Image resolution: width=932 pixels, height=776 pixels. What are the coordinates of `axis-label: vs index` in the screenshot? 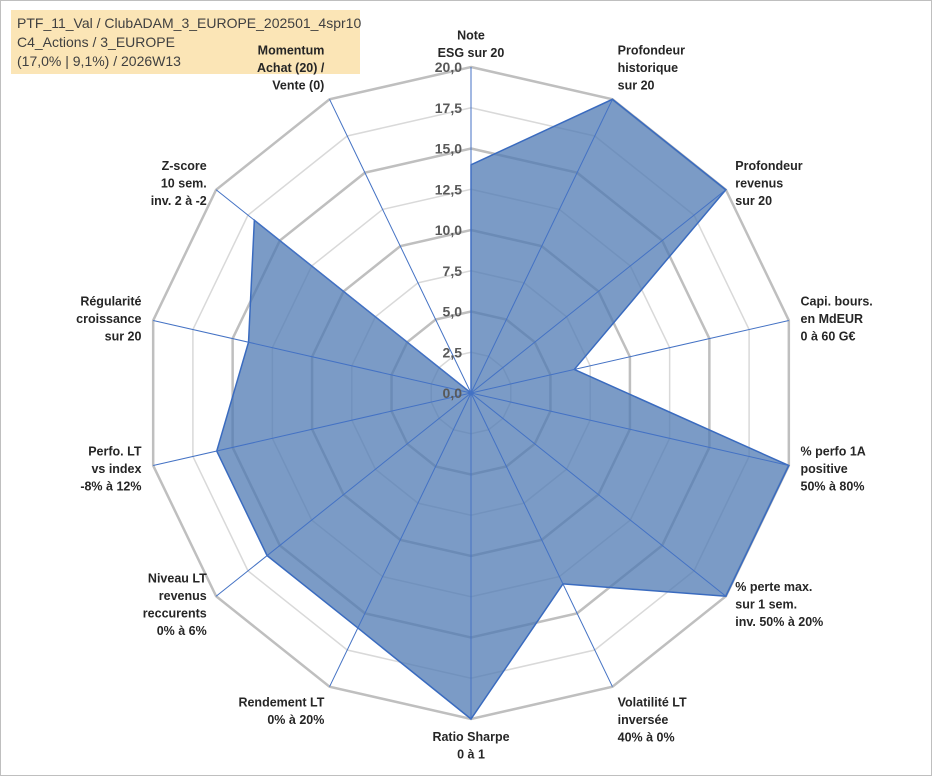 It's located at (116, 469).